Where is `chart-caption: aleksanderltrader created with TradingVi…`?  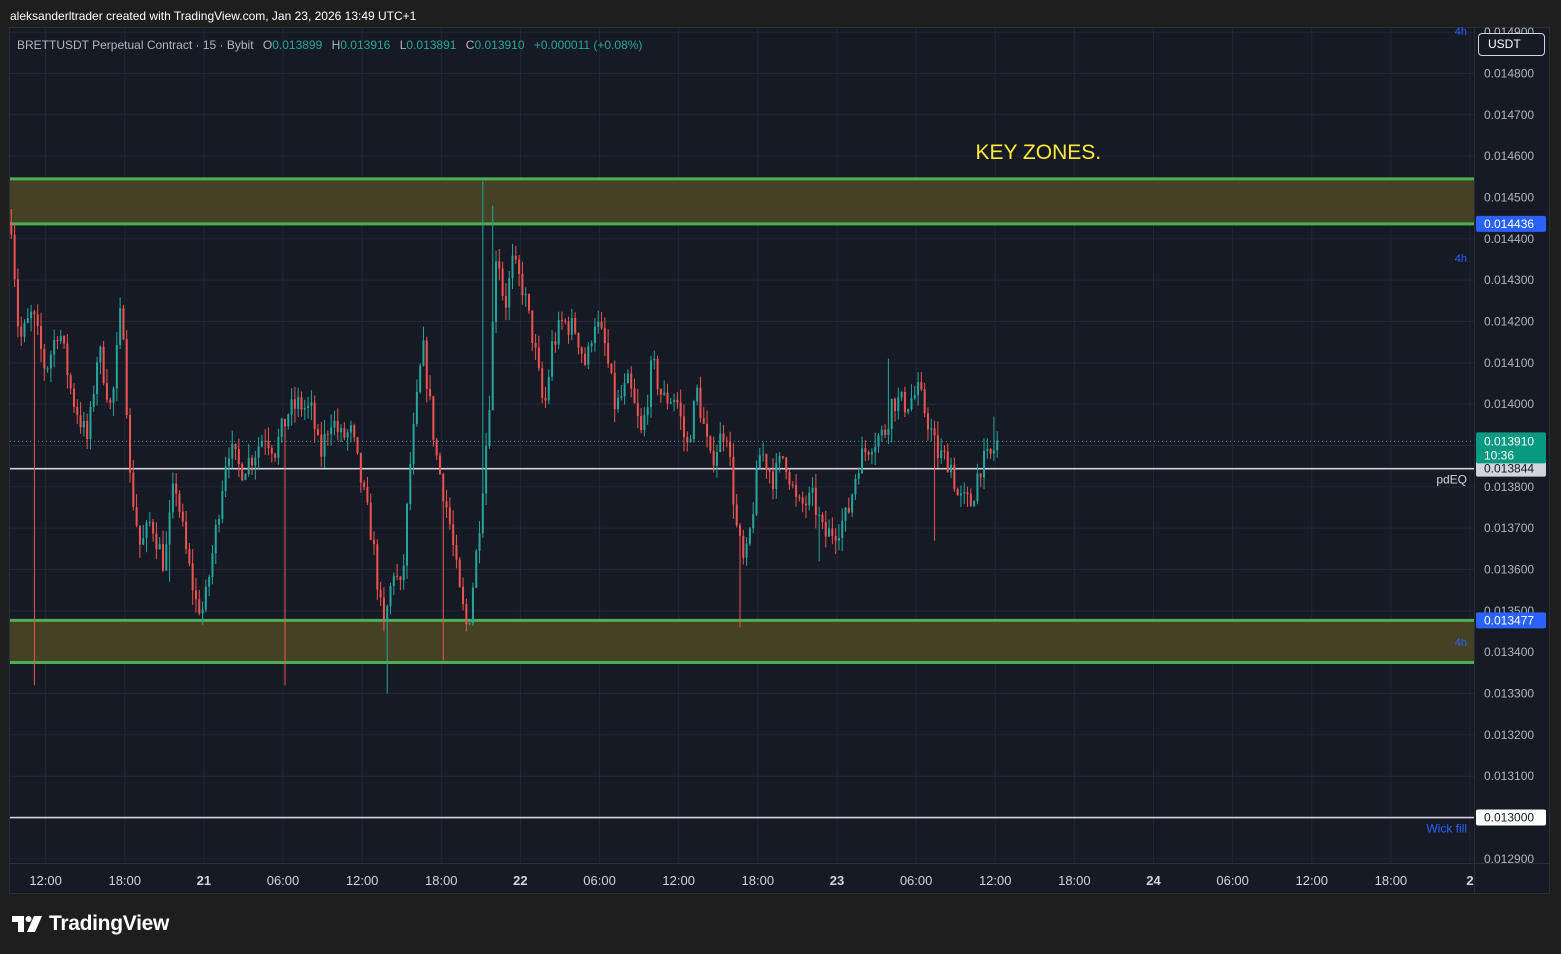 chart-caption: aleksanderltrader created with TradingVi… is located at coordinates (213, 16).